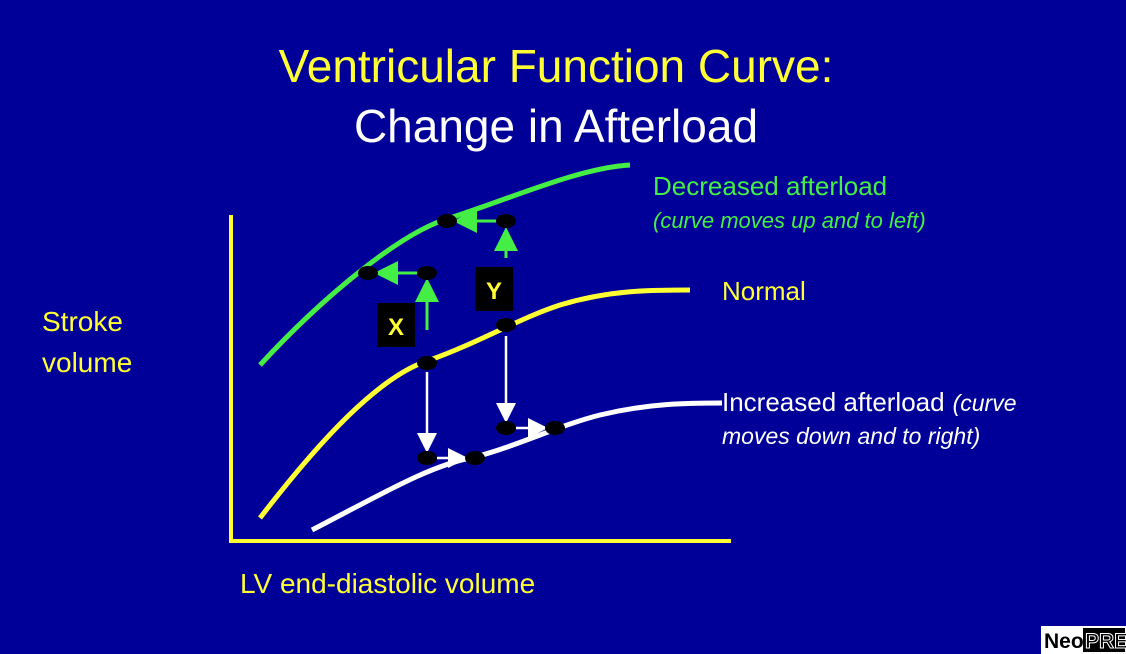 The width and height of the screenshot is (1126, 654). What do you see at coordinates (833, 402) in the screenshot?
I see `curve-label: Increased afterload` at bounding box center [833, 402].